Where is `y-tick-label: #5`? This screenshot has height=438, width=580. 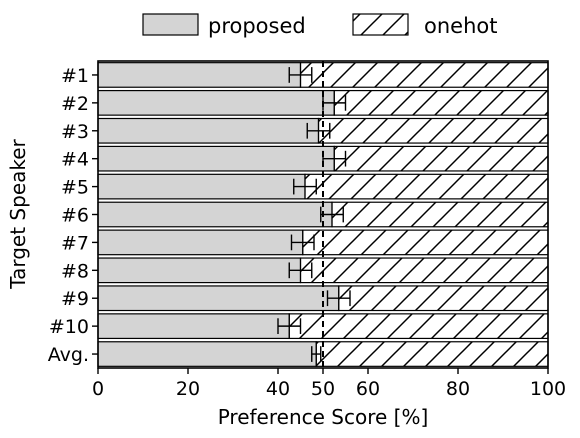
y-tick-label: #5 is located at coordinates (75, 188).